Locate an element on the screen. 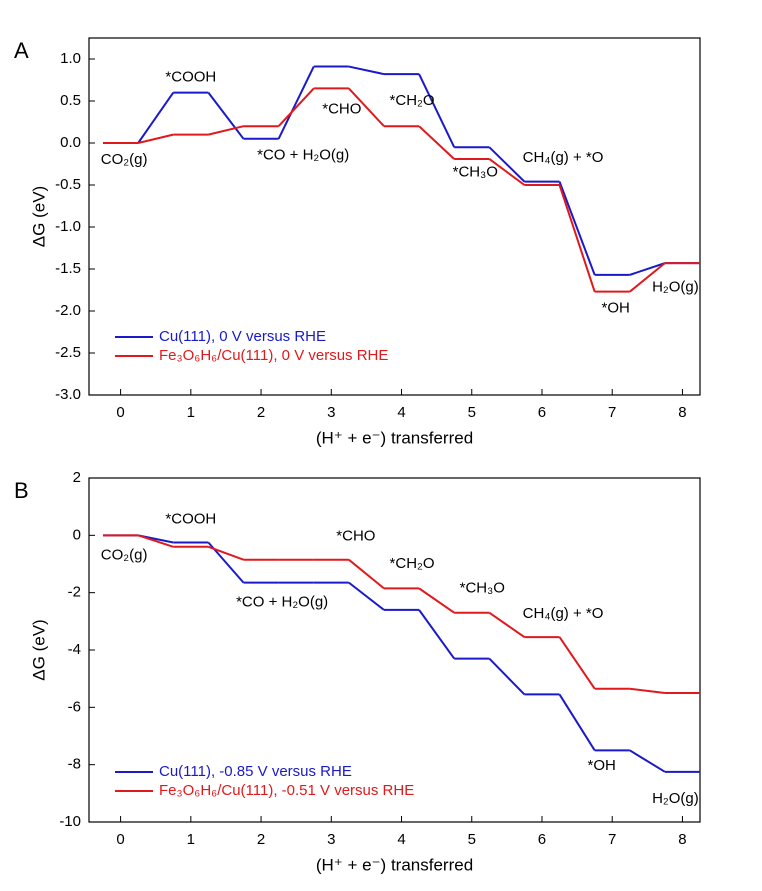 The height and width of the screenshot is (891, 762). legend-label: Cu(111), 0 V versus RHE is located at coordinates (242, 336).